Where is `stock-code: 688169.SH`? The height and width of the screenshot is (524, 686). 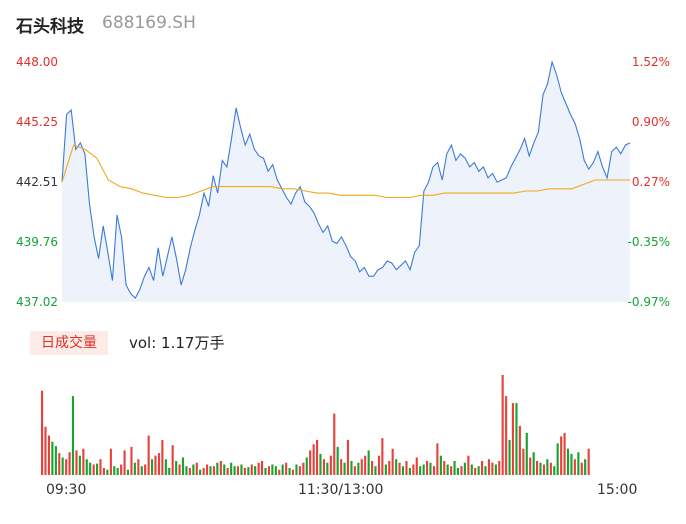 stock-code: 688169.SH is located at coordinates (149, 23).